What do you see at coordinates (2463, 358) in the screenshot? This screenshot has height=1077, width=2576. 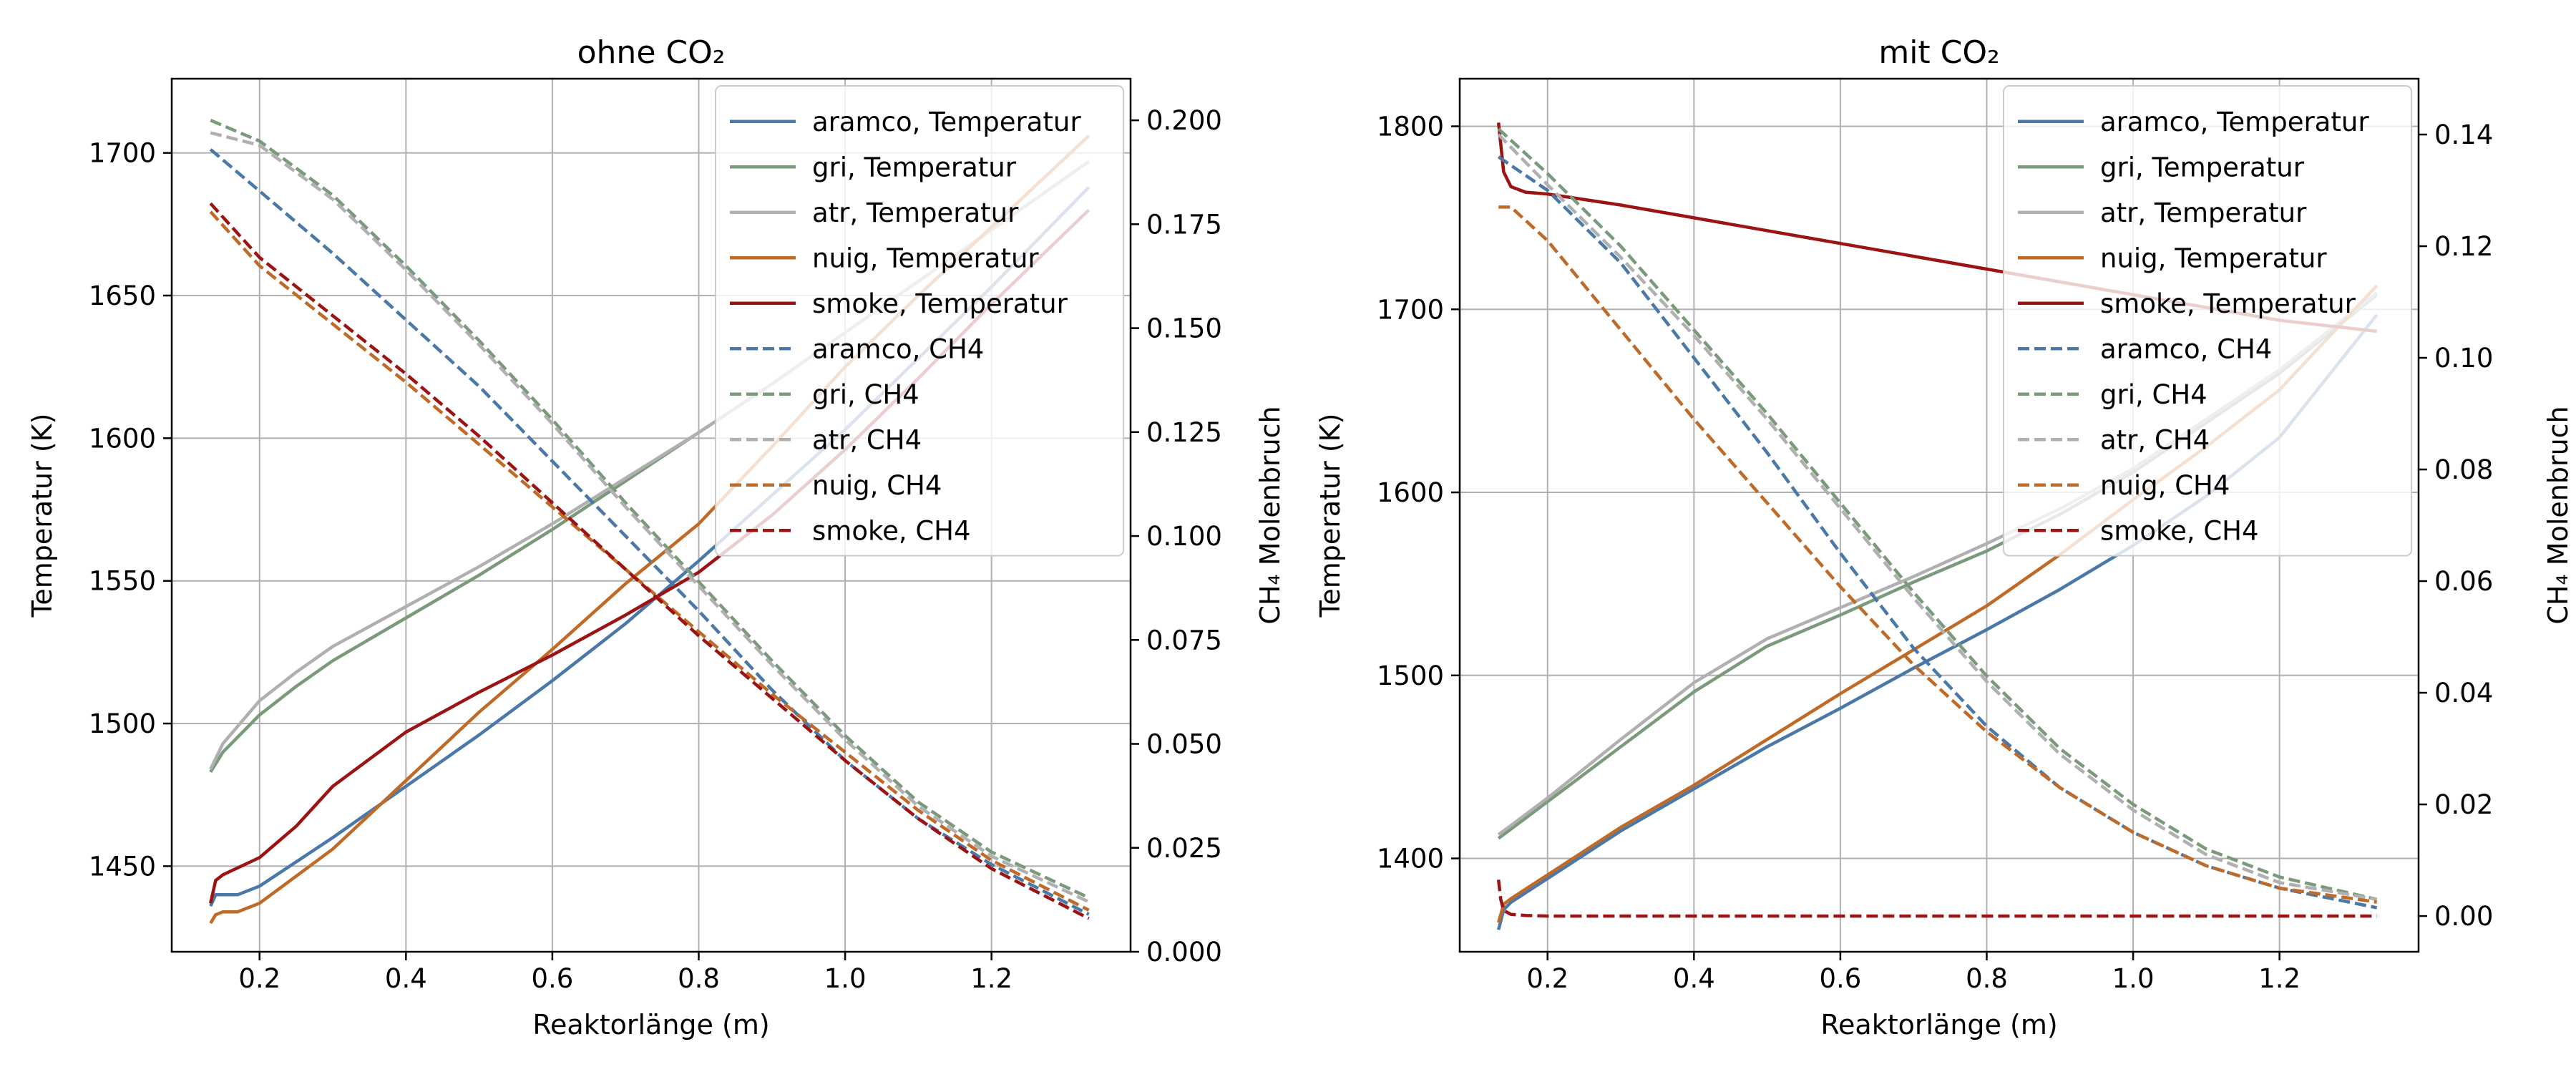 I see `y2-tick-label: 0.10` at bounding box center [2463, 358].